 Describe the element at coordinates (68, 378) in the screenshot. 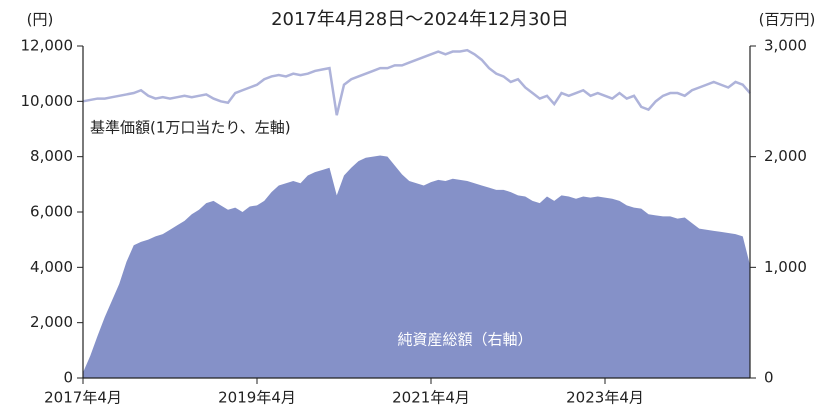

I see `y-tick-label: 0` at that location.